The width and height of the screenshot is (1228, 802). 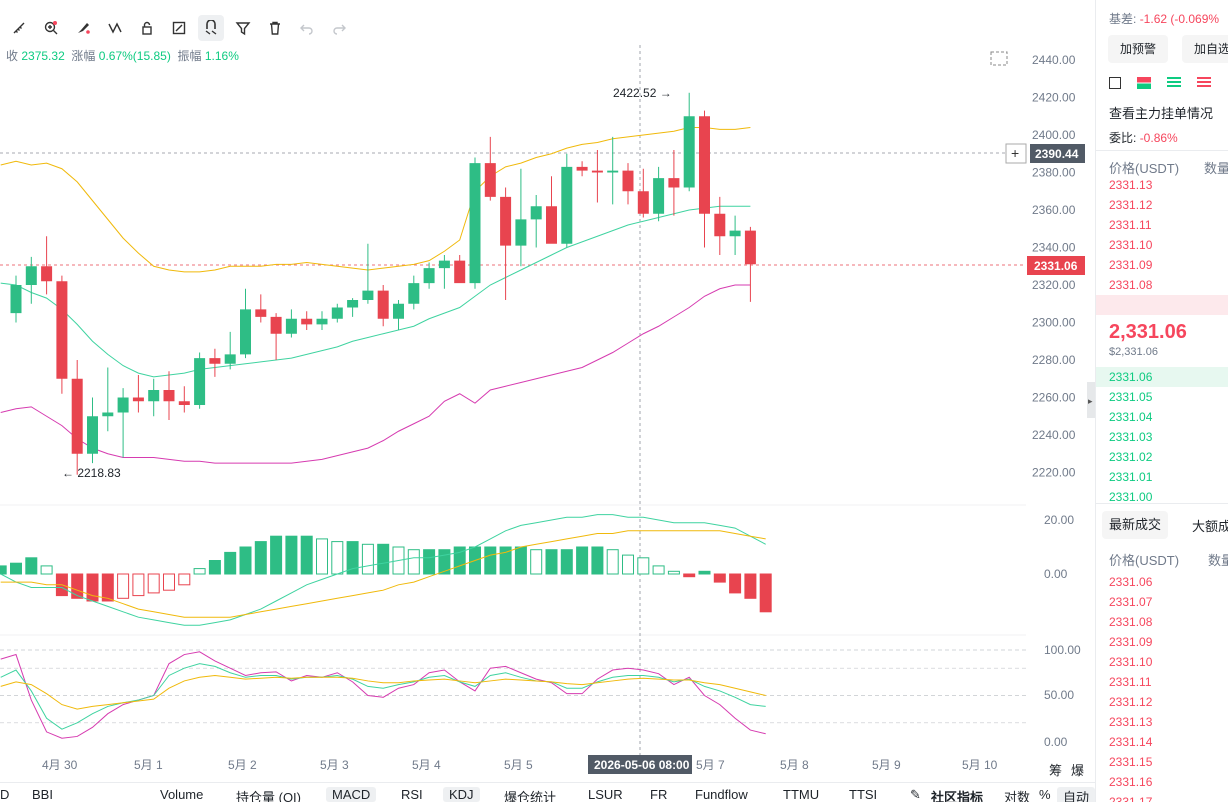 What do you see at coordinates (1161, 113) in the screenshot?
I see `view-main-orders-link: 查看主力挂单情况` at bounding box center [1161, 113].